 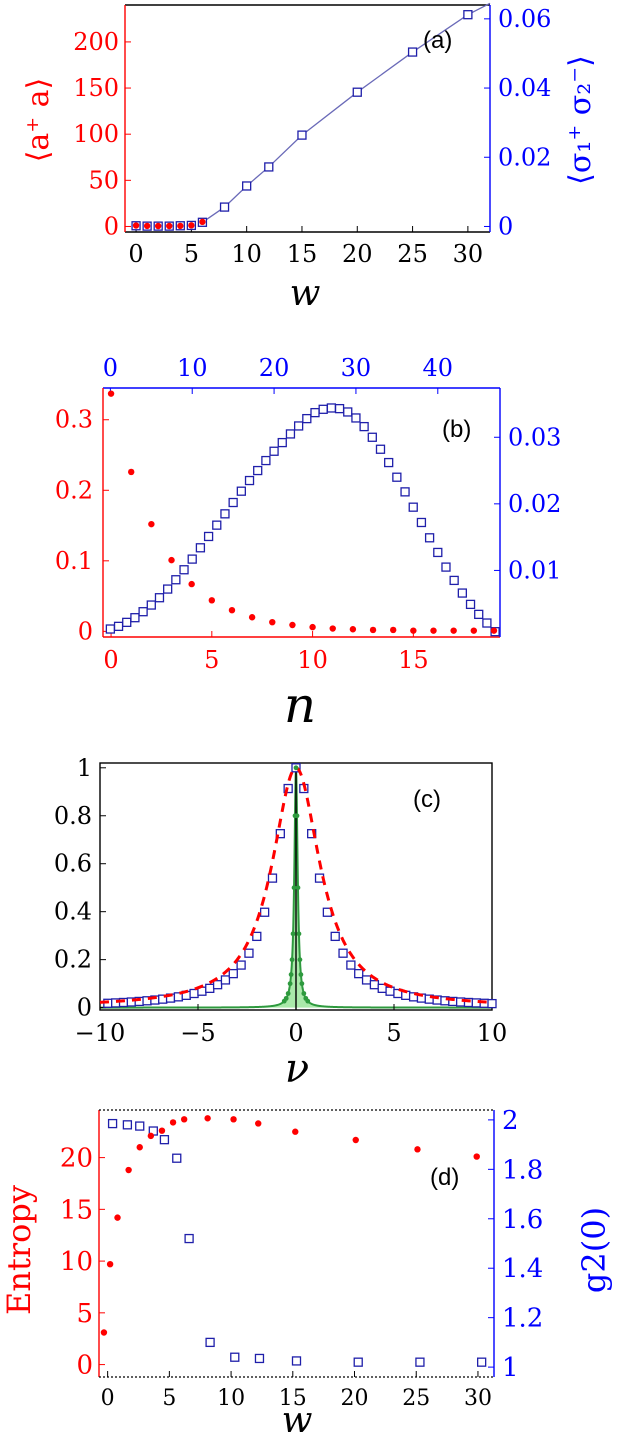 I want to click on tick-label: 20, so click(x=355, y=1398).